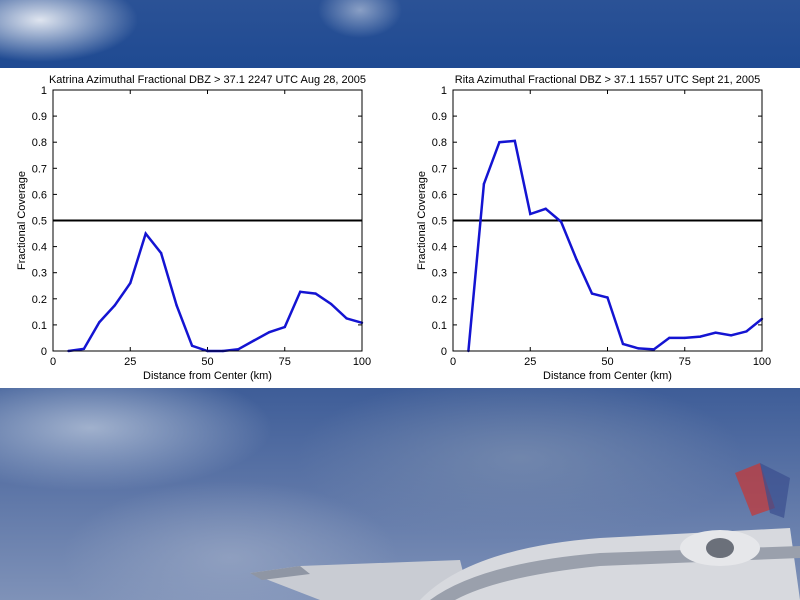 Image resolution: width=800 pixels, height=600 pixels. Describe the element at coordinates (400, 34) in the screenshot. I see `sky-photo-top` at that location.